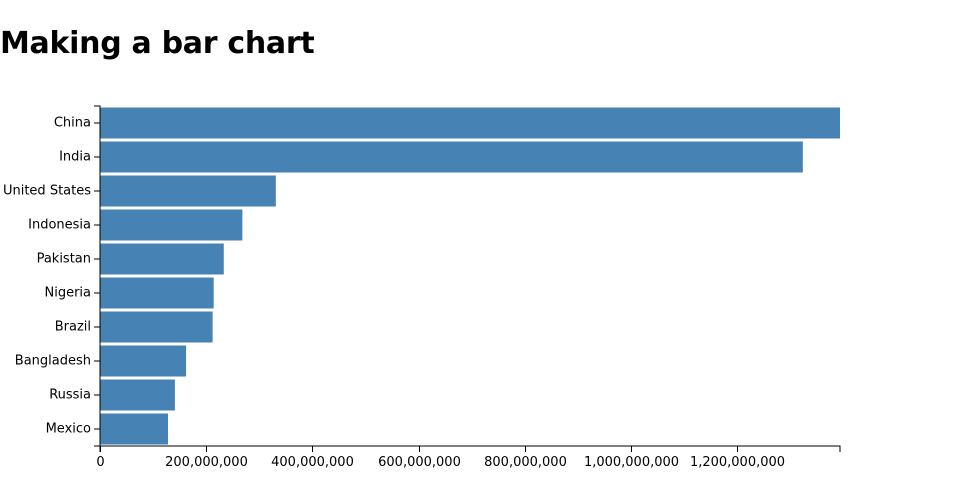  What do you see at coordinates (70, 395) in the screenshot?
I see `y-tick-label: Russia` at bounding box center [70, 395].